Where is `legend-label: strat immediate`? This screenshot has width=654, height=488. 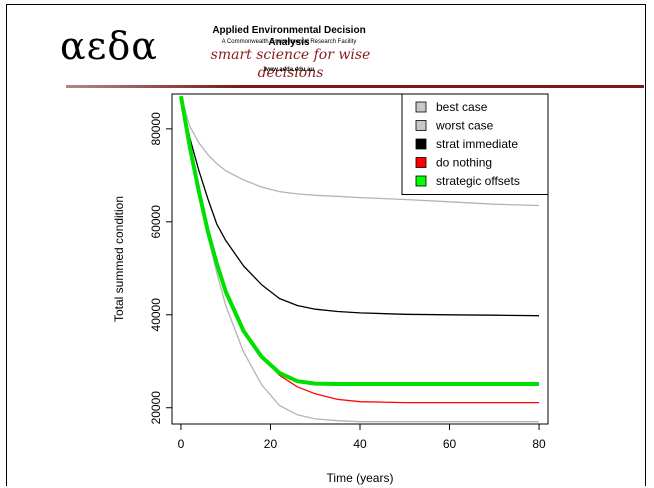 legend-label: strat immediate is located at coordinates (477, 144).